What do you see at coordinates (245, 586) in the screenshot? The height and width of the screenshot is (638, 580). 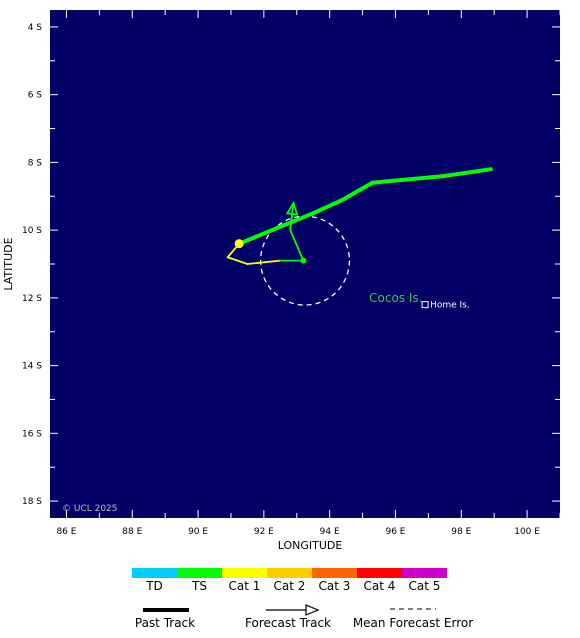 I see `legend-label-cat-1: Cat 1` at bounding box center [245, 586].